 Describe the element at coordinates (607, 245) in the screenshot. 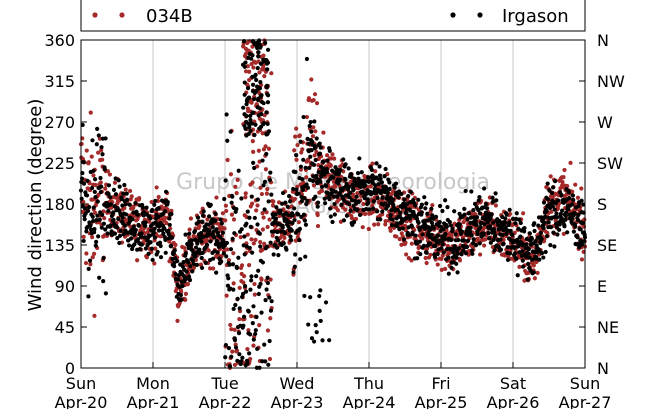

I see `compass-label: SE` at that location.